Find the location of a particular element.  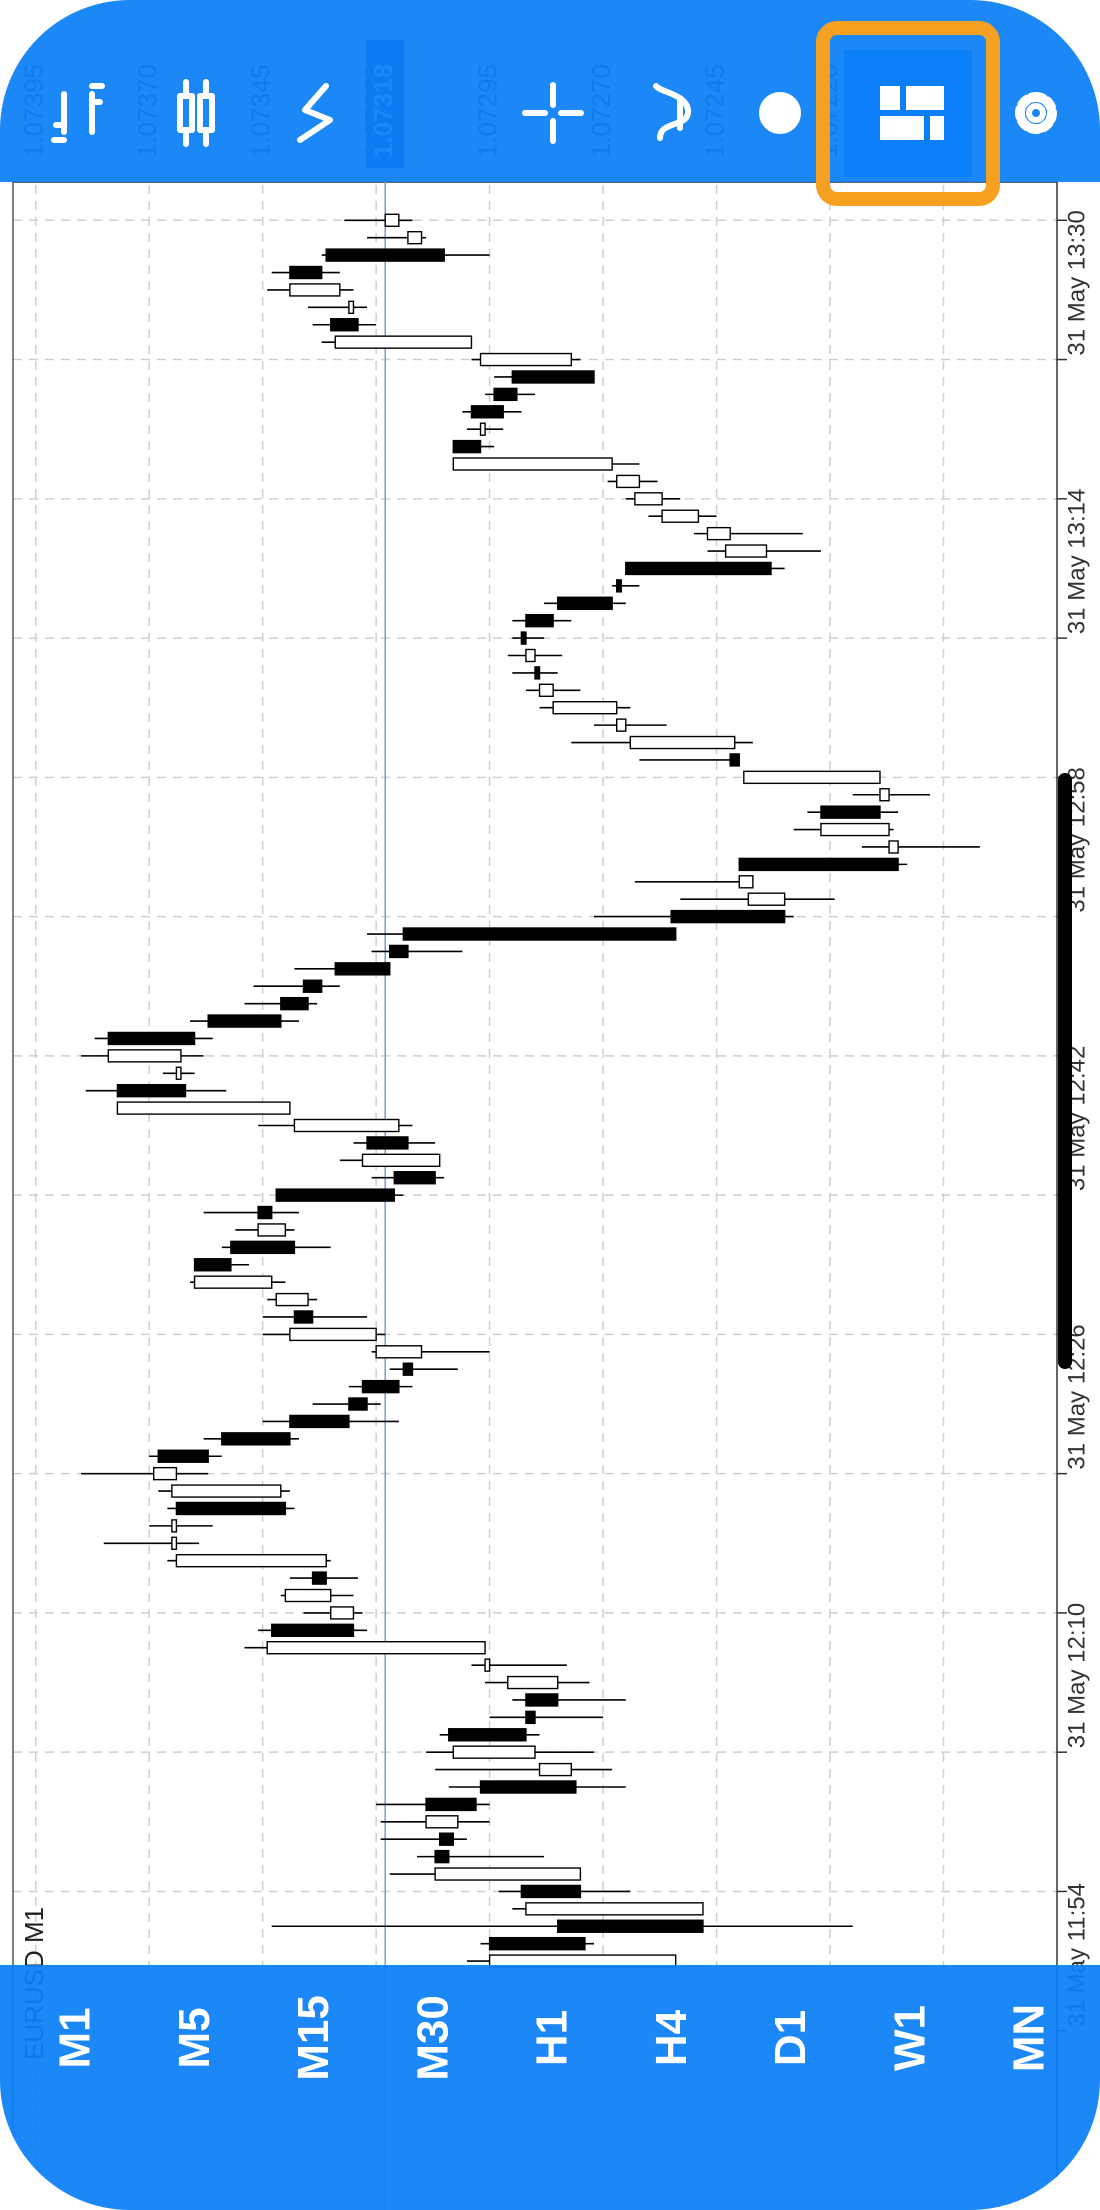

timeframe-button: MN is located at coordinates (1029, 2038).